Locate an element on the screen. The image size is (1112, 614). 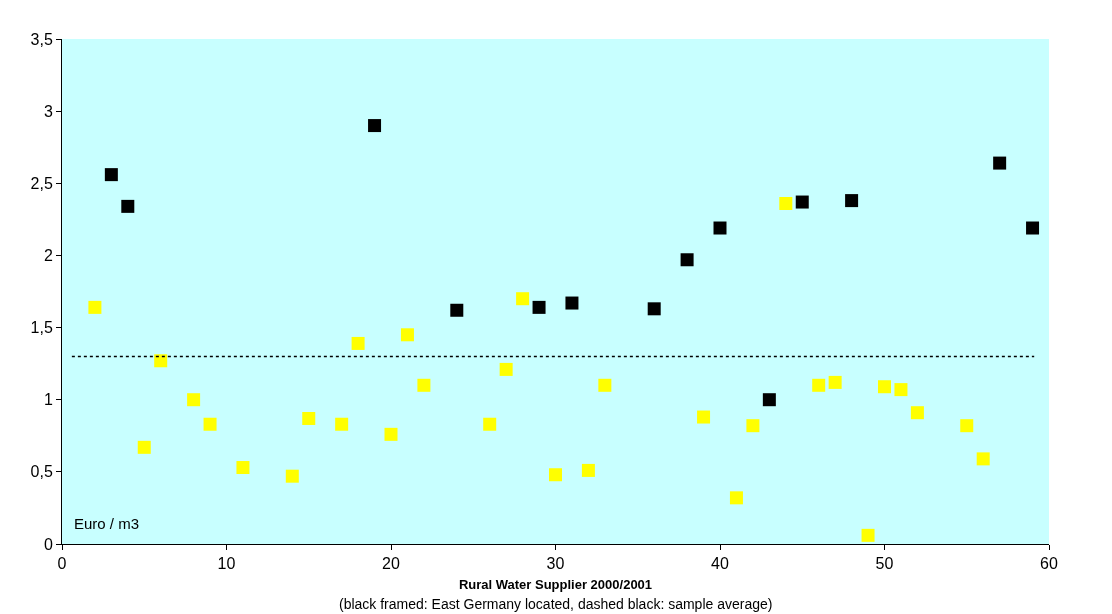
y-tick-label: 3 is located at coordinates (48, 111).